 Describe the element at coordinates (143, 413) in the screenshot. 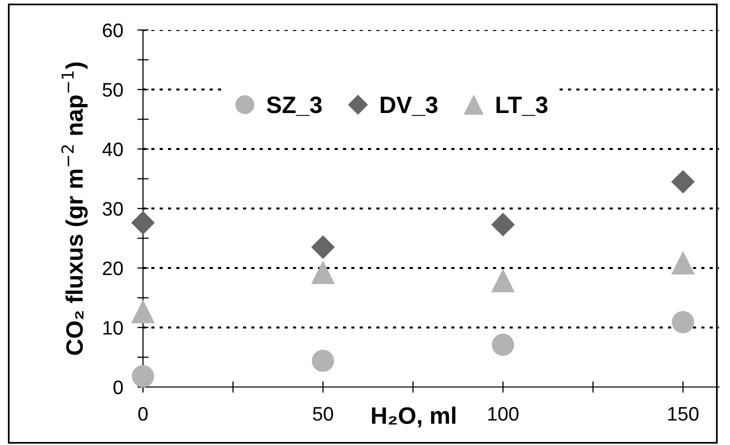

I see `x-tick-label: 0` at that location.